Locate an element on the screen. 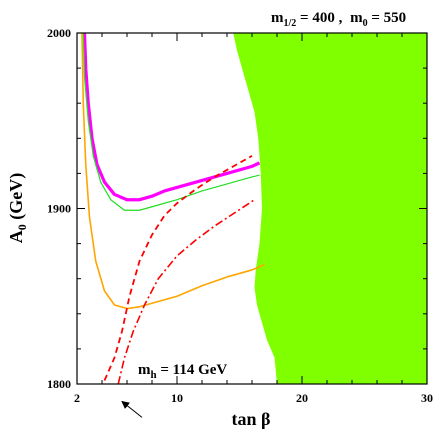  y-axis-title: A0 (GeV) is located at coordinates (17, 208).